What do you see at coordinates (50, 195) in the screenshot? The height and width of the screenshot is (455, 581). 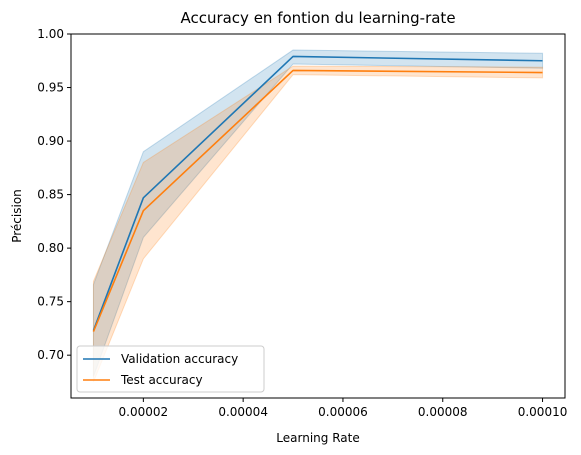 I see `y-tick-label: 0.85` at bounding box center [50, 195].